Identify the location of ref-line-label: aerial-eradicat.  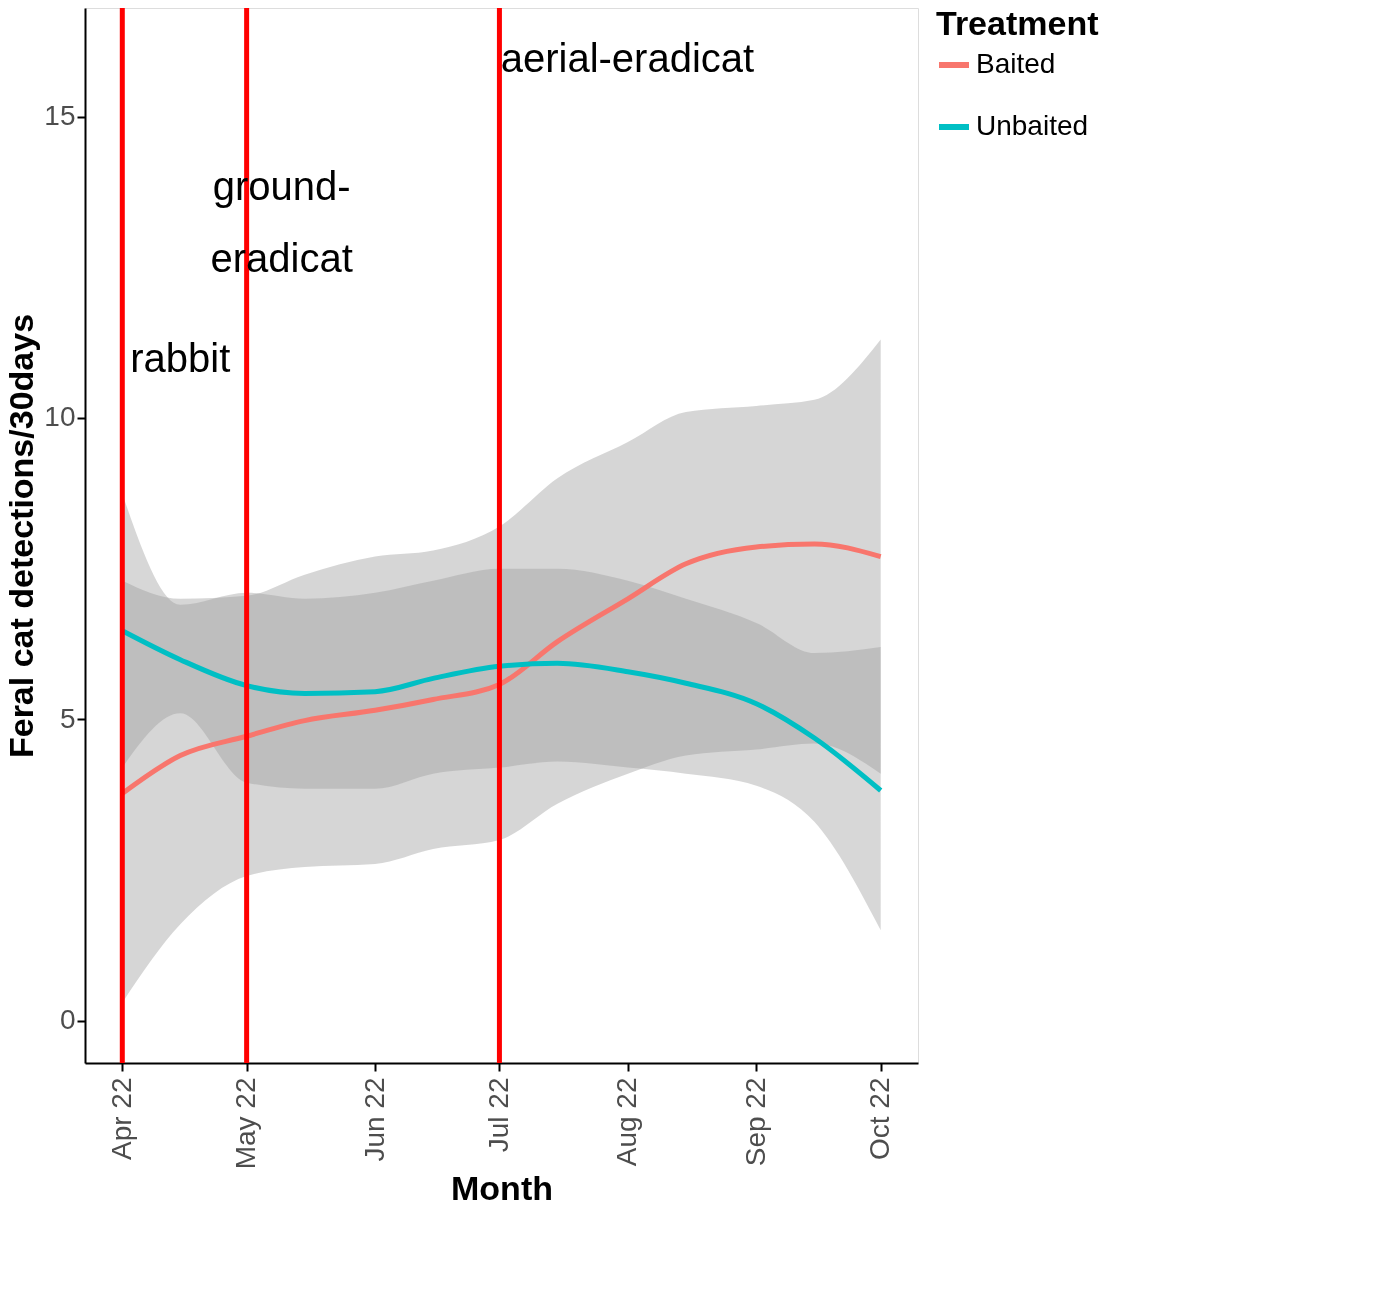
(627, 58).